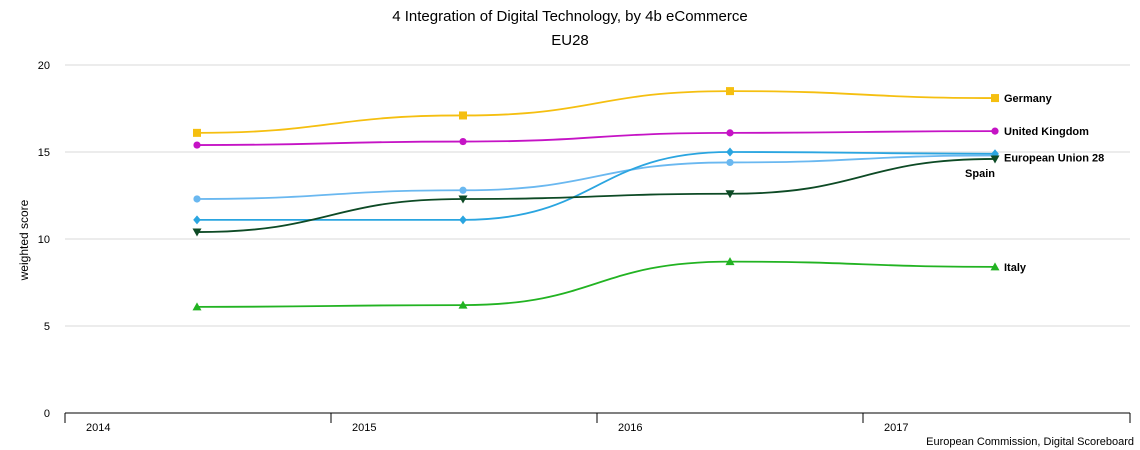 This screenshot has width=1140, height=450. Describe the element at coordinates (1015, 268) in the screenshot. I see `series-label: Italy` at that location.